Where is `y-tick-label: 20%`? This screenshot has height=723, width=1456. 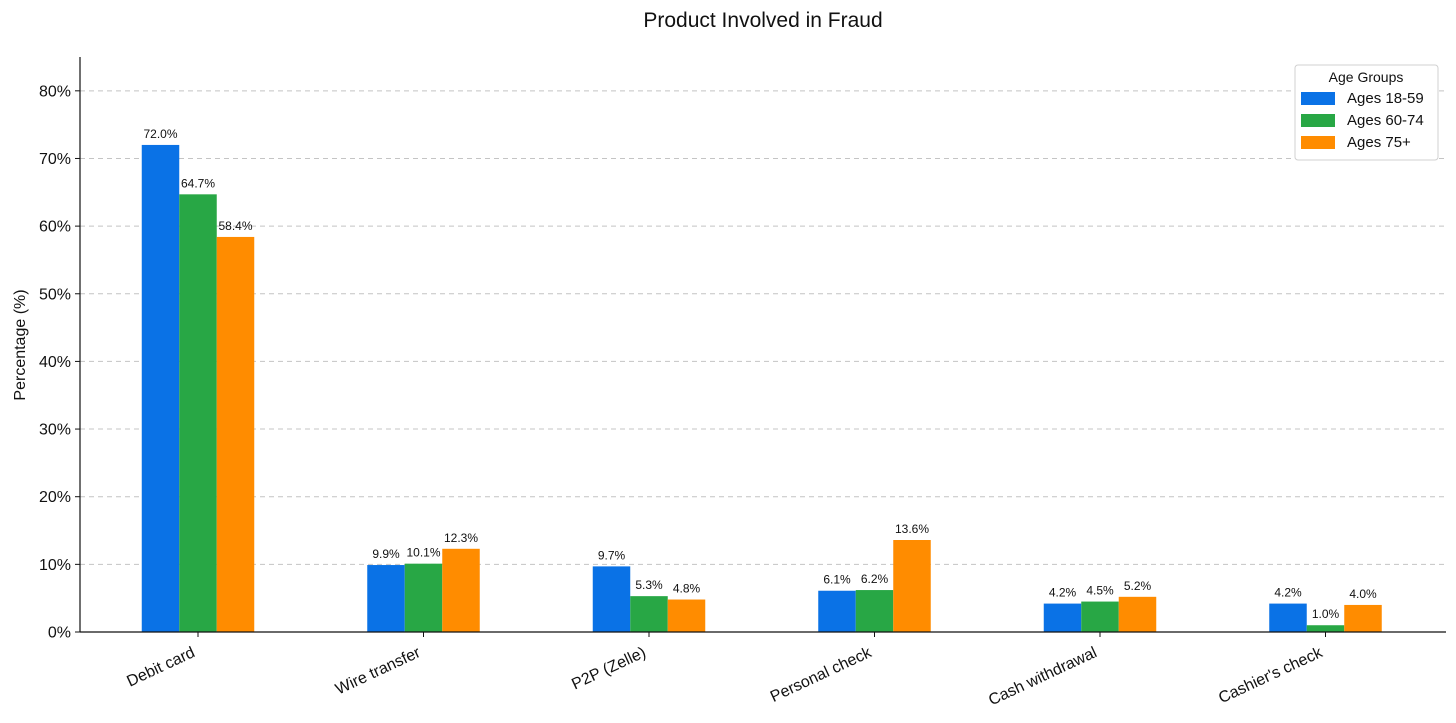 y-tick-label: 20% is located at coordinates (55, 497).